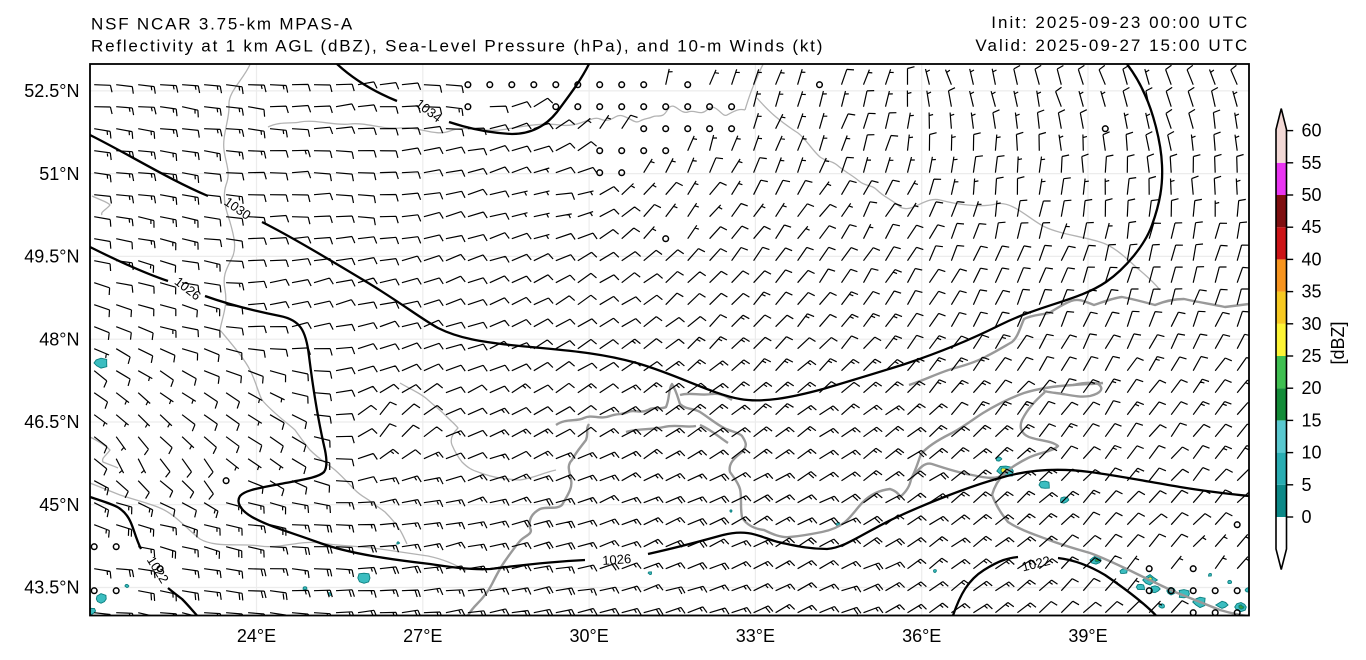 The height and width of the screenshot is (660, 1366). Describe the element at coordinates (921, 636) in the screenshot. I see `svg-text: 36°E` at that location.